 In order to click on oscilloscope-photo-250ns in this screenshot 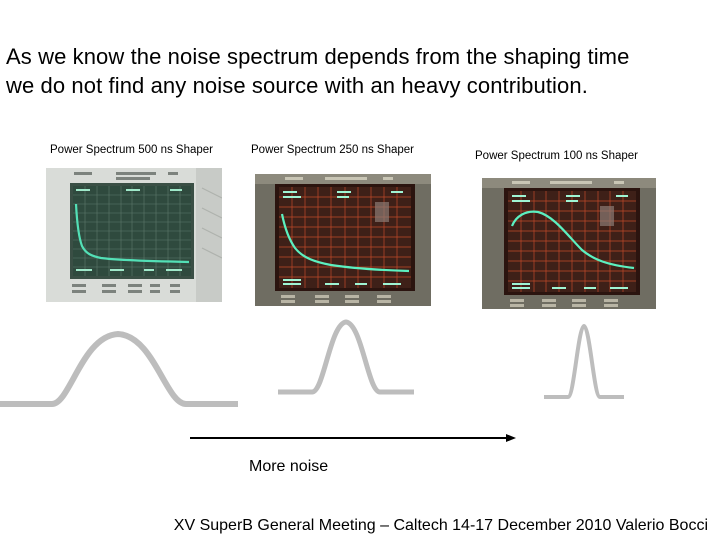, I will do `click(343, 240)`.